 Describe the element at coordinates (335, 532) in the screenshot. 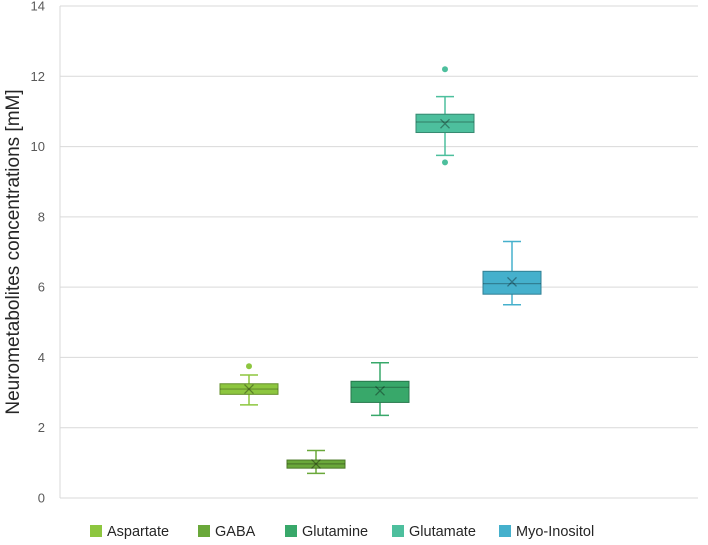

I see `legend-label: Glutamine` at that location.